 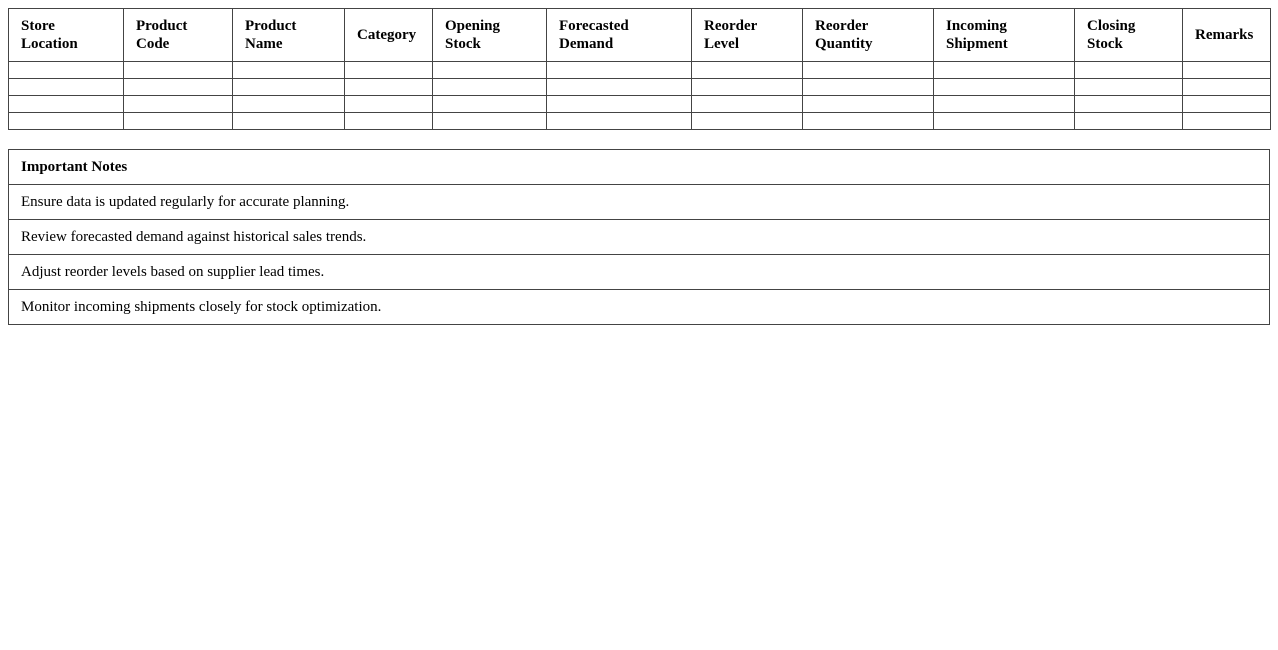 What do you see at coordinates (619, 35) in the screenshot?
I see `column-header: Forecasted Demand` at bounding box center [619, 35].